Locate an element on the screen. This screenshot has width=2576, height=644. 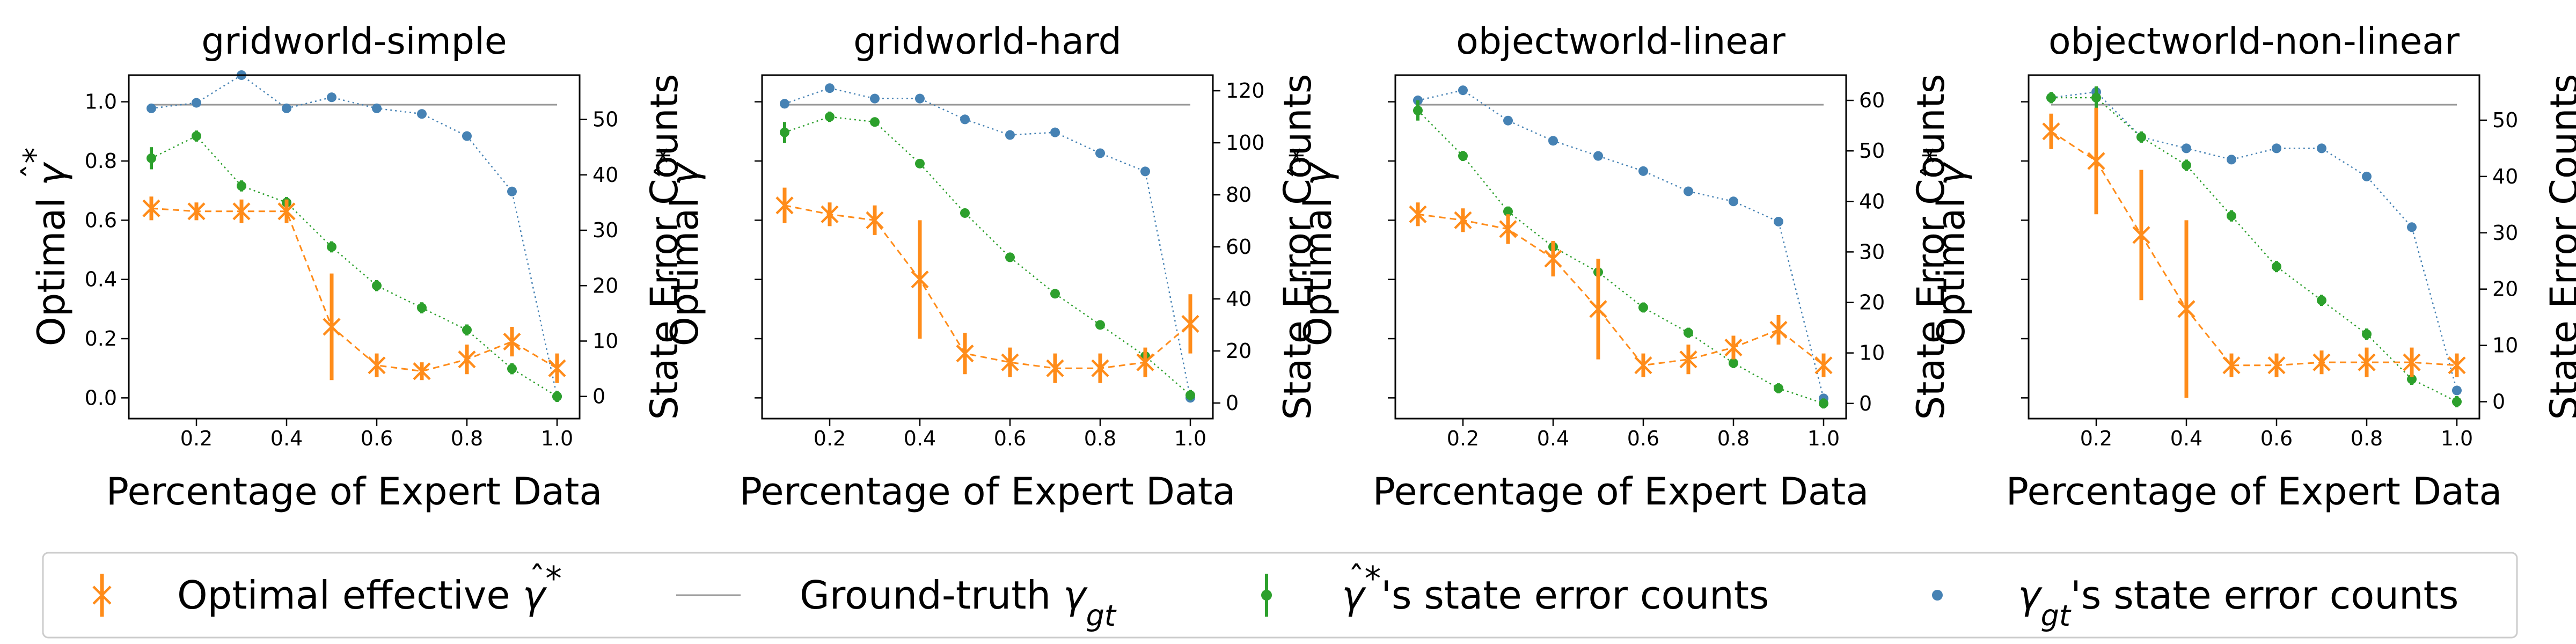
y-right-tick-label: 50 is located at coordinates (1872, 151).